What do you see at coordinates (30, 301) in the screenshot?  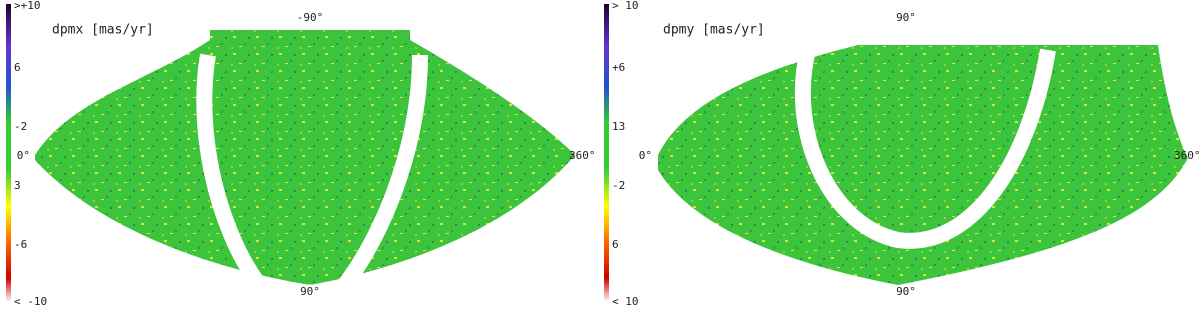 I see `colorbar-label: < -10` at bounding box center [30, 301].